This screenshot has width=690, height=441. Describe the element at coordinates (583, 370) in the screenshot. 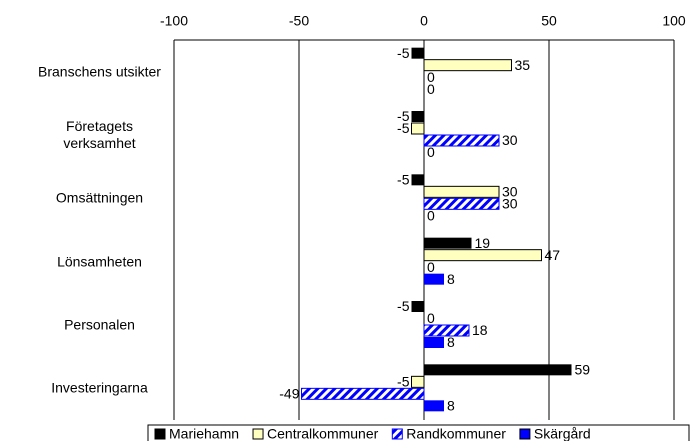

I see `value-label: 59` at that location.